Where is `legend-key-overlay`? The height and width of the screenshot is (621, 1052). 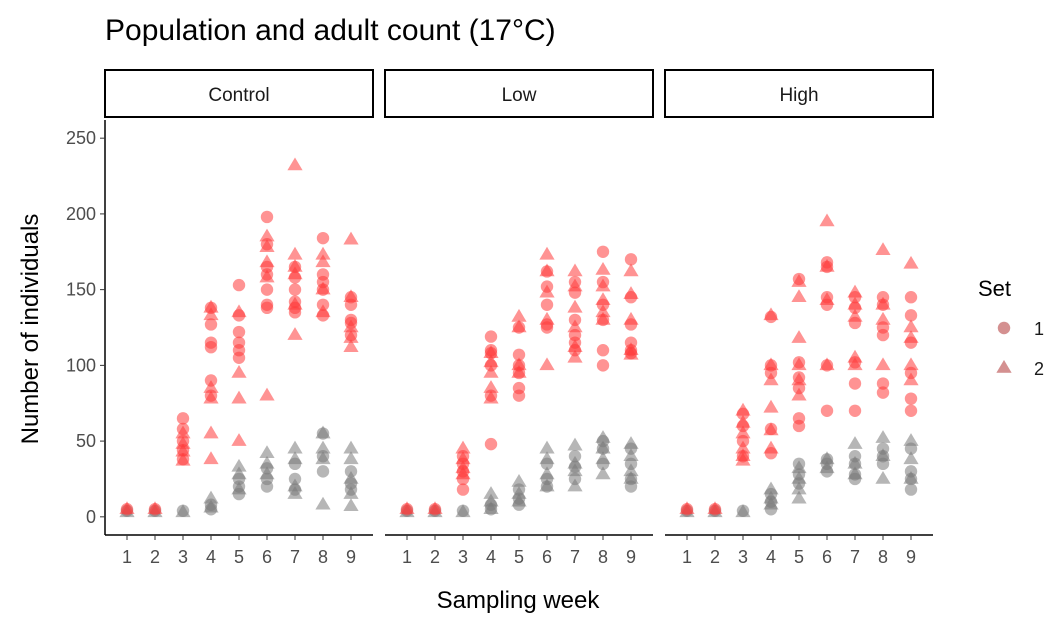
legend-key-overlay is located at coordinates (1004, 328).